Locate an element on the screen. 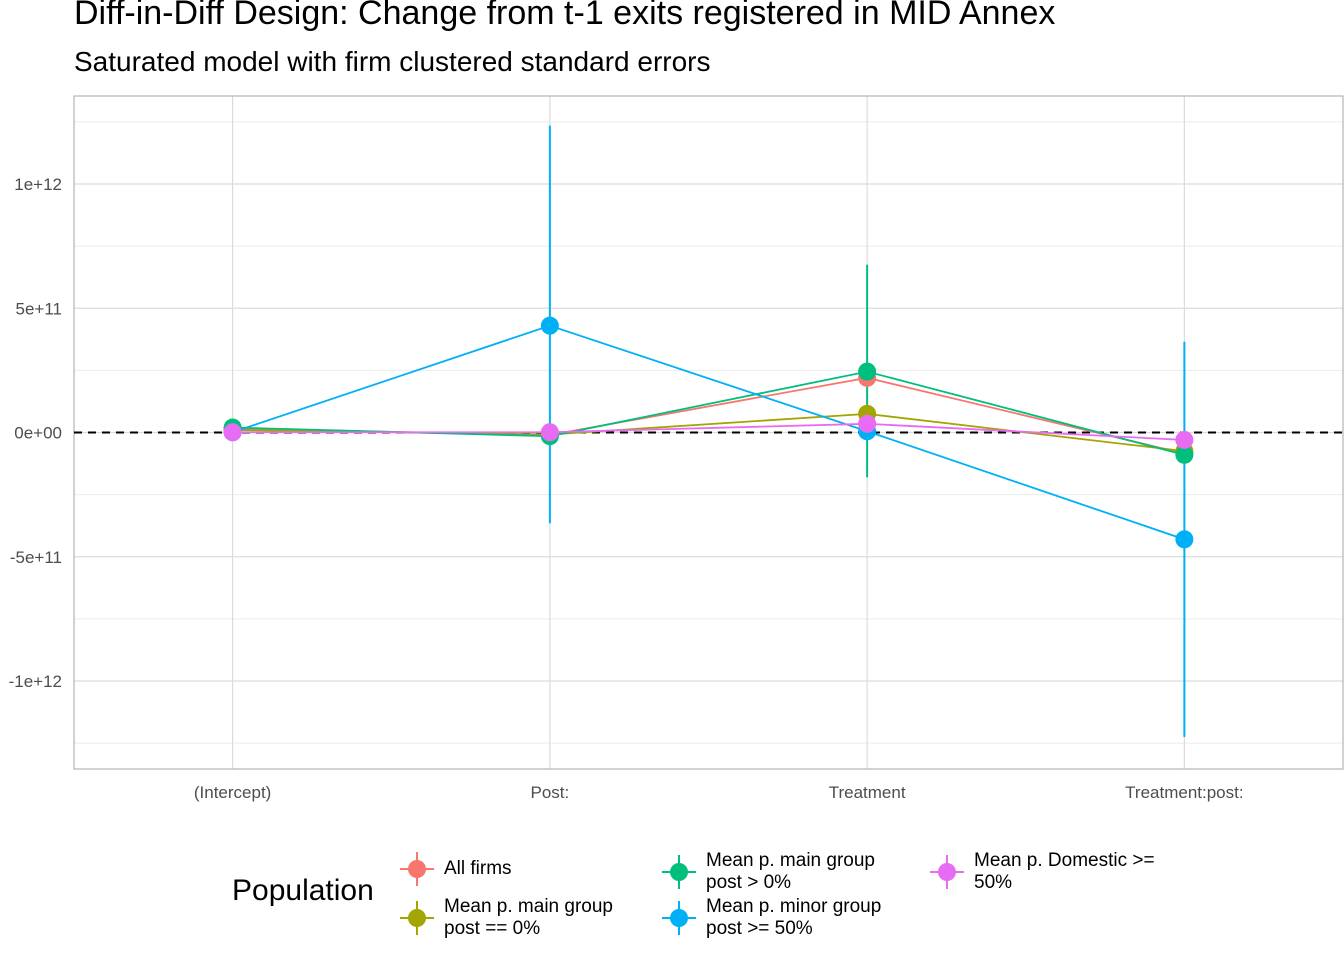 The width and height of the screenshot is (1344, 960). legend-label: All firms is located at coordinates (478, 868).